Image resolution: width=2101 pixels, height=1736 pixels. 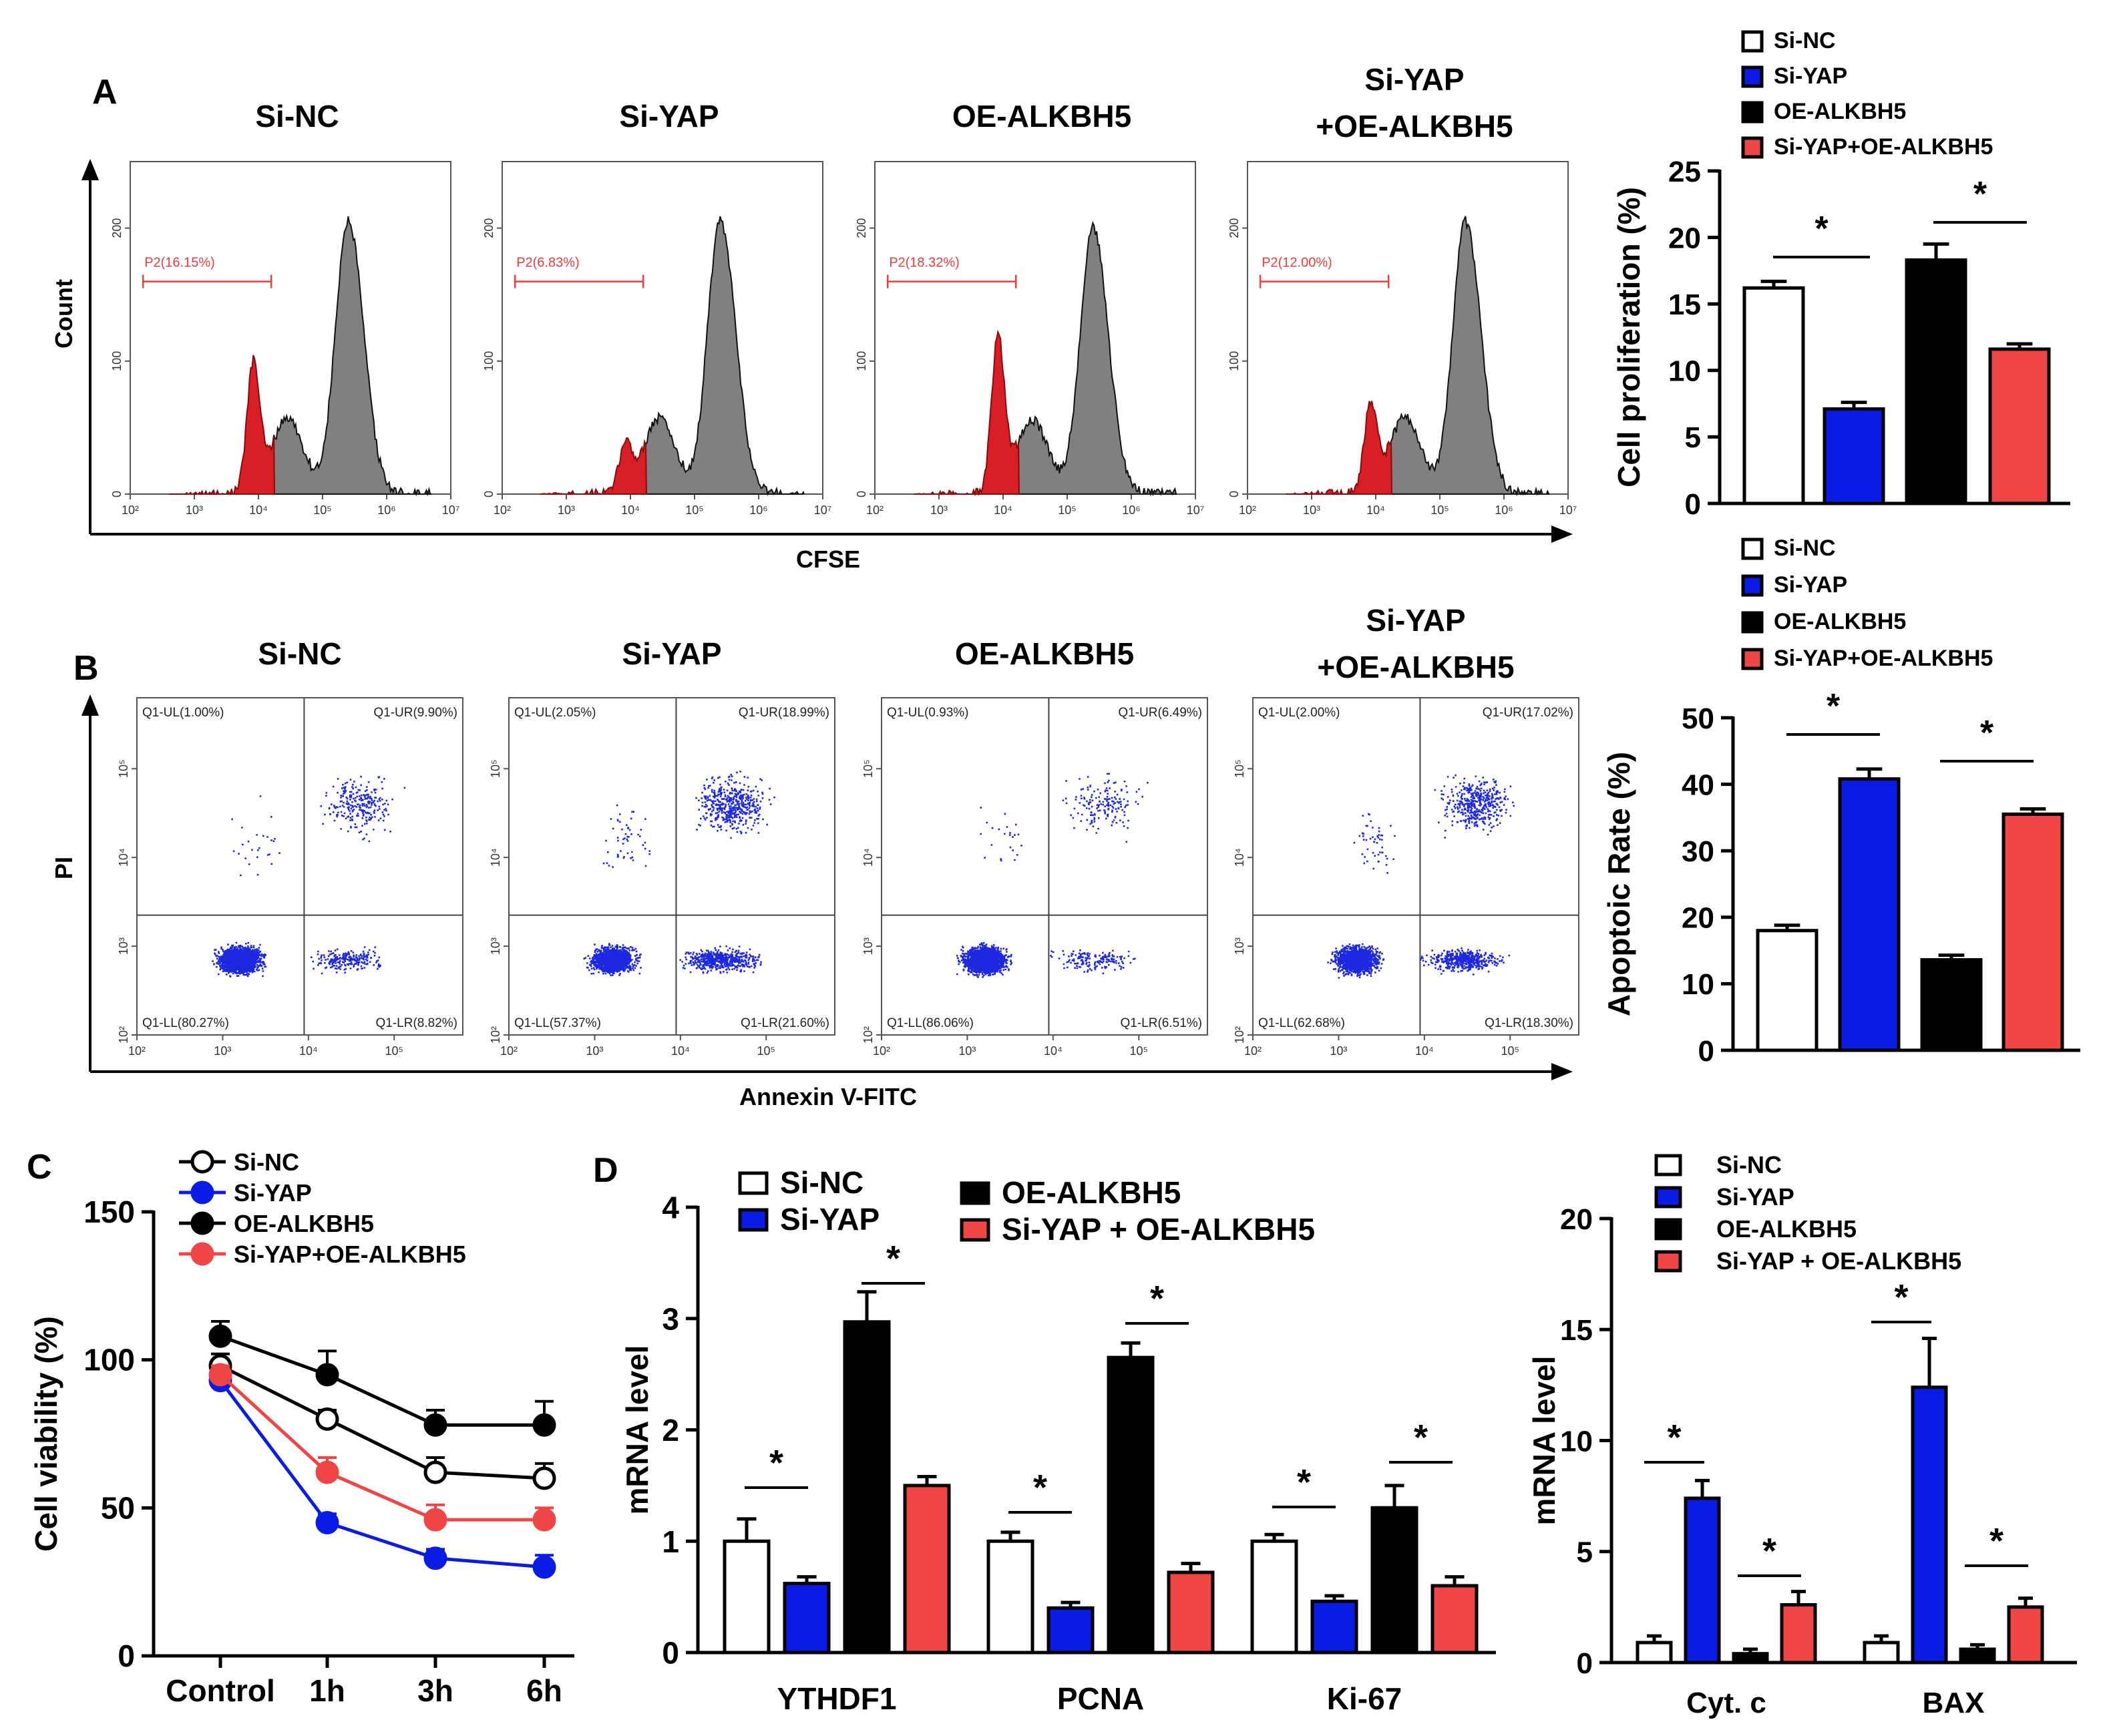 What do you see at coordinates (1805, 548) in the screenshot?
I see `b-bar-legend-label: Si-NC` at bounding box center [1805, 548].